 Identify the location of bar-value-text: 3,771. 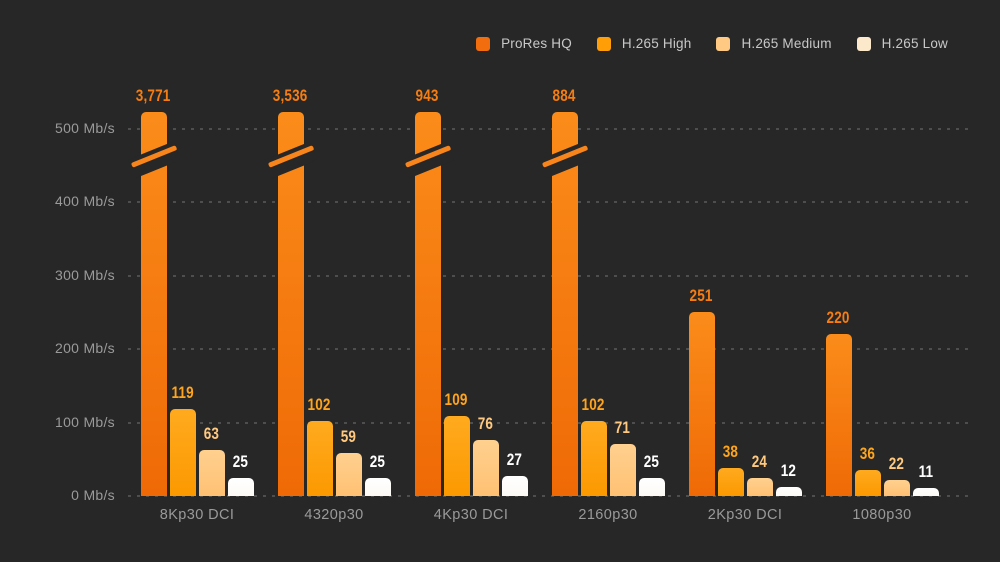
(153, 96).